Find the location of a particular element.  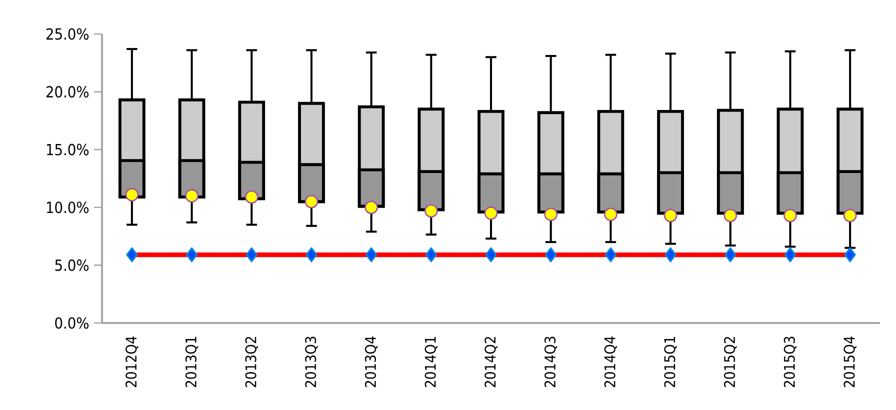

x-tick-label: 2014Q2 is located at coordinates (491, 362).